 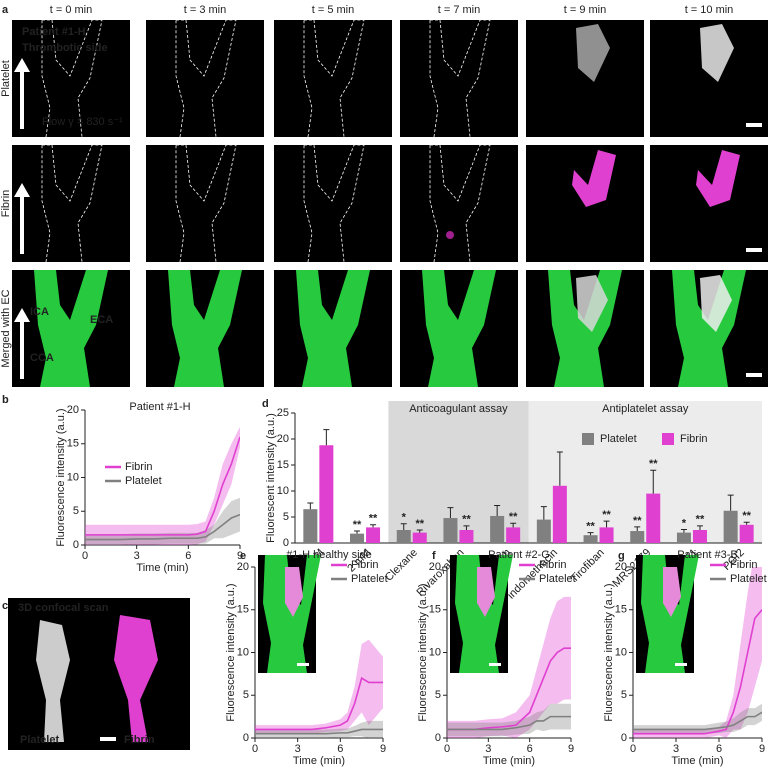 What do you see at coordinates (668, 439) in the screenshot?
I see `legend-swatch` at bounding box center [668, 439].